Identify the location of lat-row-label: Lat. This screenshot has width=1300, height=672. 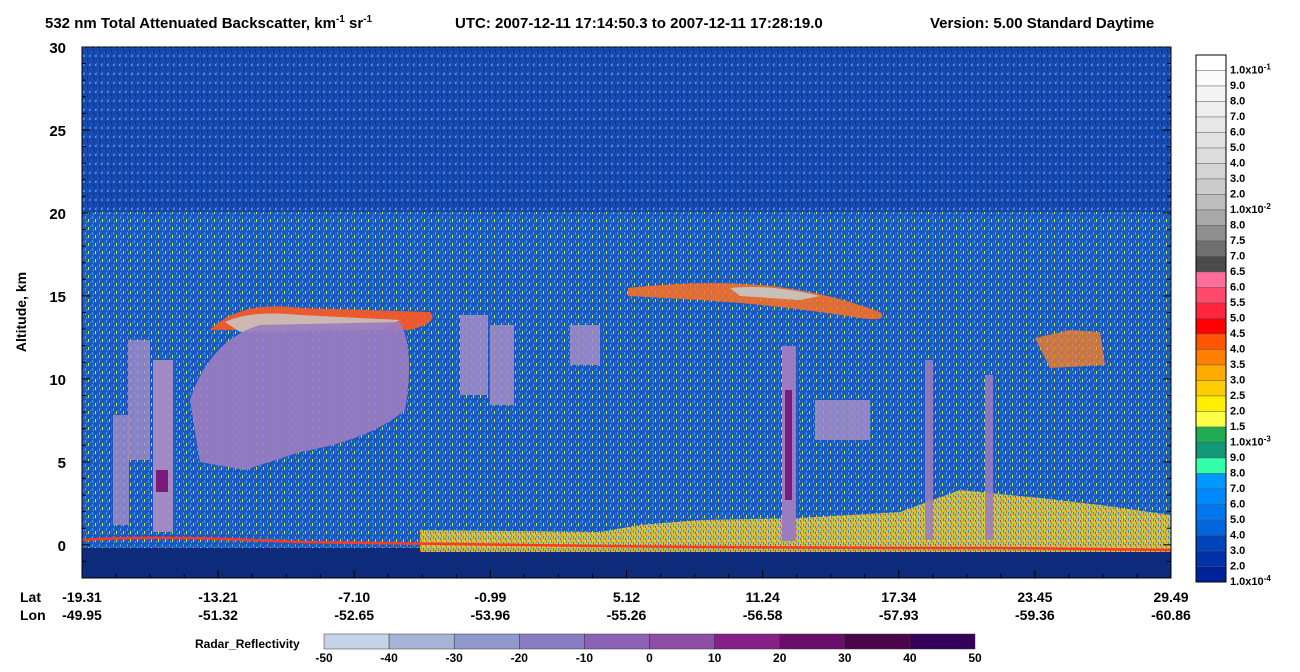
(30, 597).